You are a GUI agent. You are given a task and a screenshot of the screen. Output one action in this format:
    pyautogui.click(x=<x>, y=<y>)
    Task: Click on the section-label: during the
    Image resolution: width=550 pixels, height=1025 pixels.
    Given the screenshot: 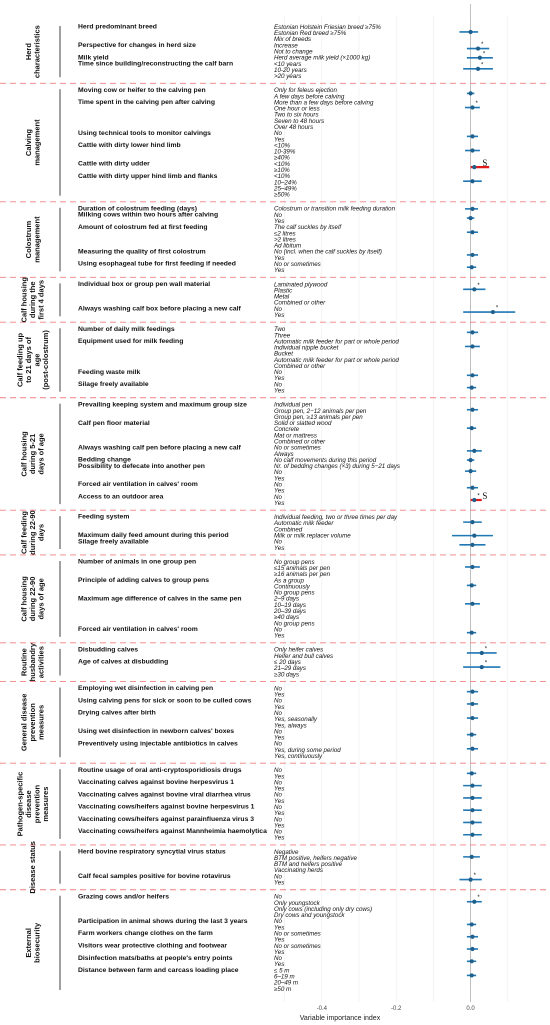 What is the action you would take?
    pyautogui.click(x=32, y=299)
    